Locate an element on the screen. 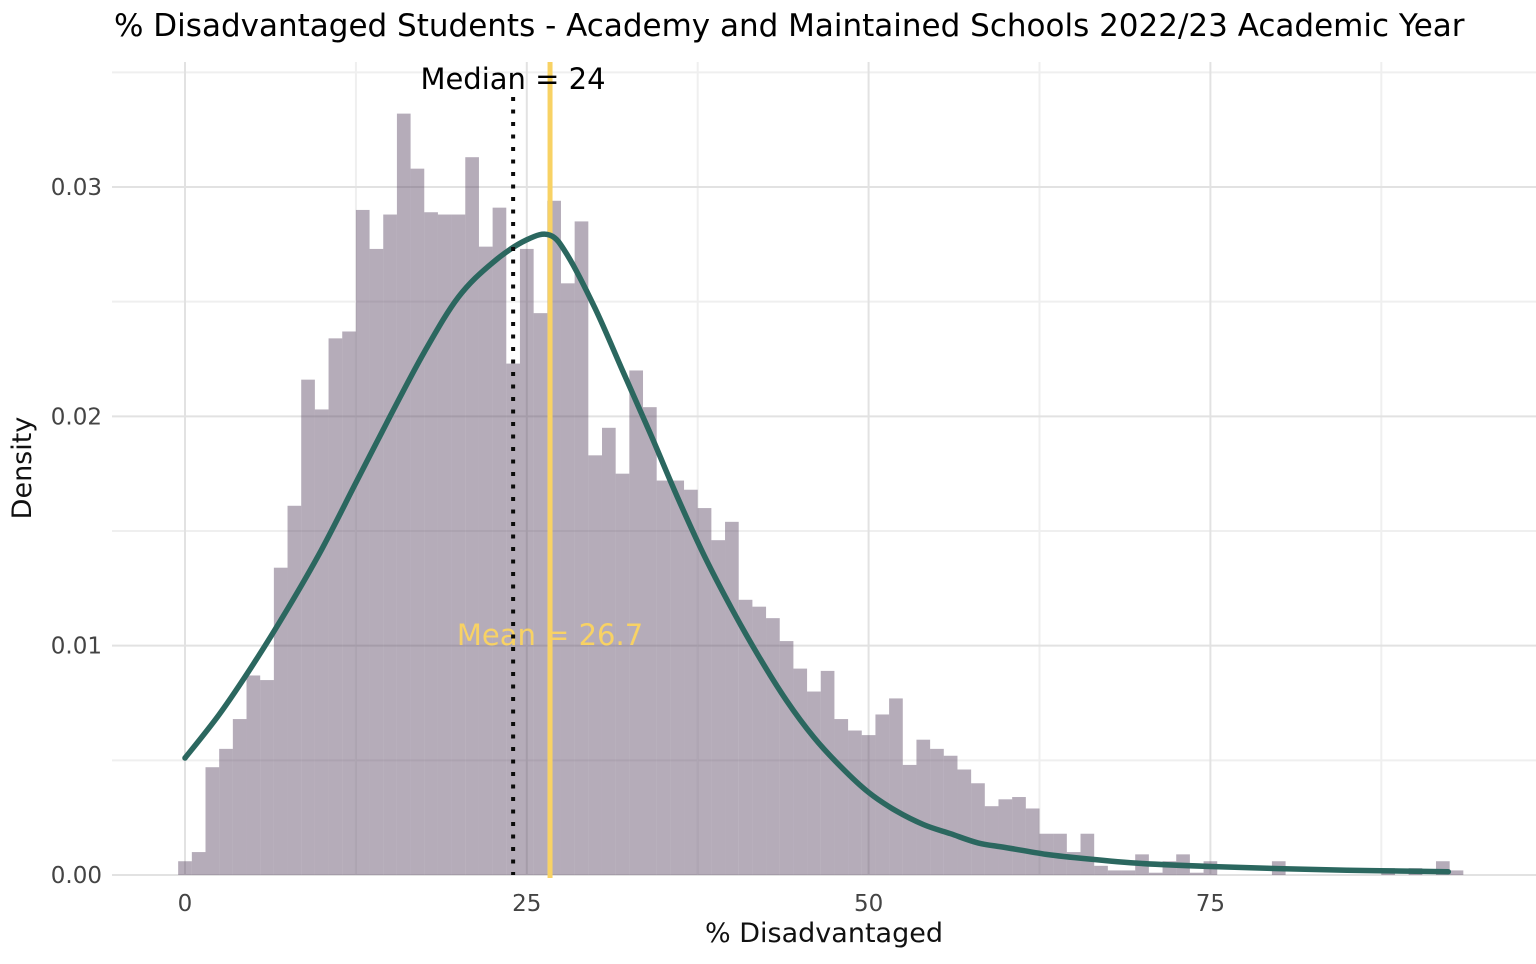 The image size is (1536, 964). y-tick-label: 0.00 is located at coordinates (76, 876).